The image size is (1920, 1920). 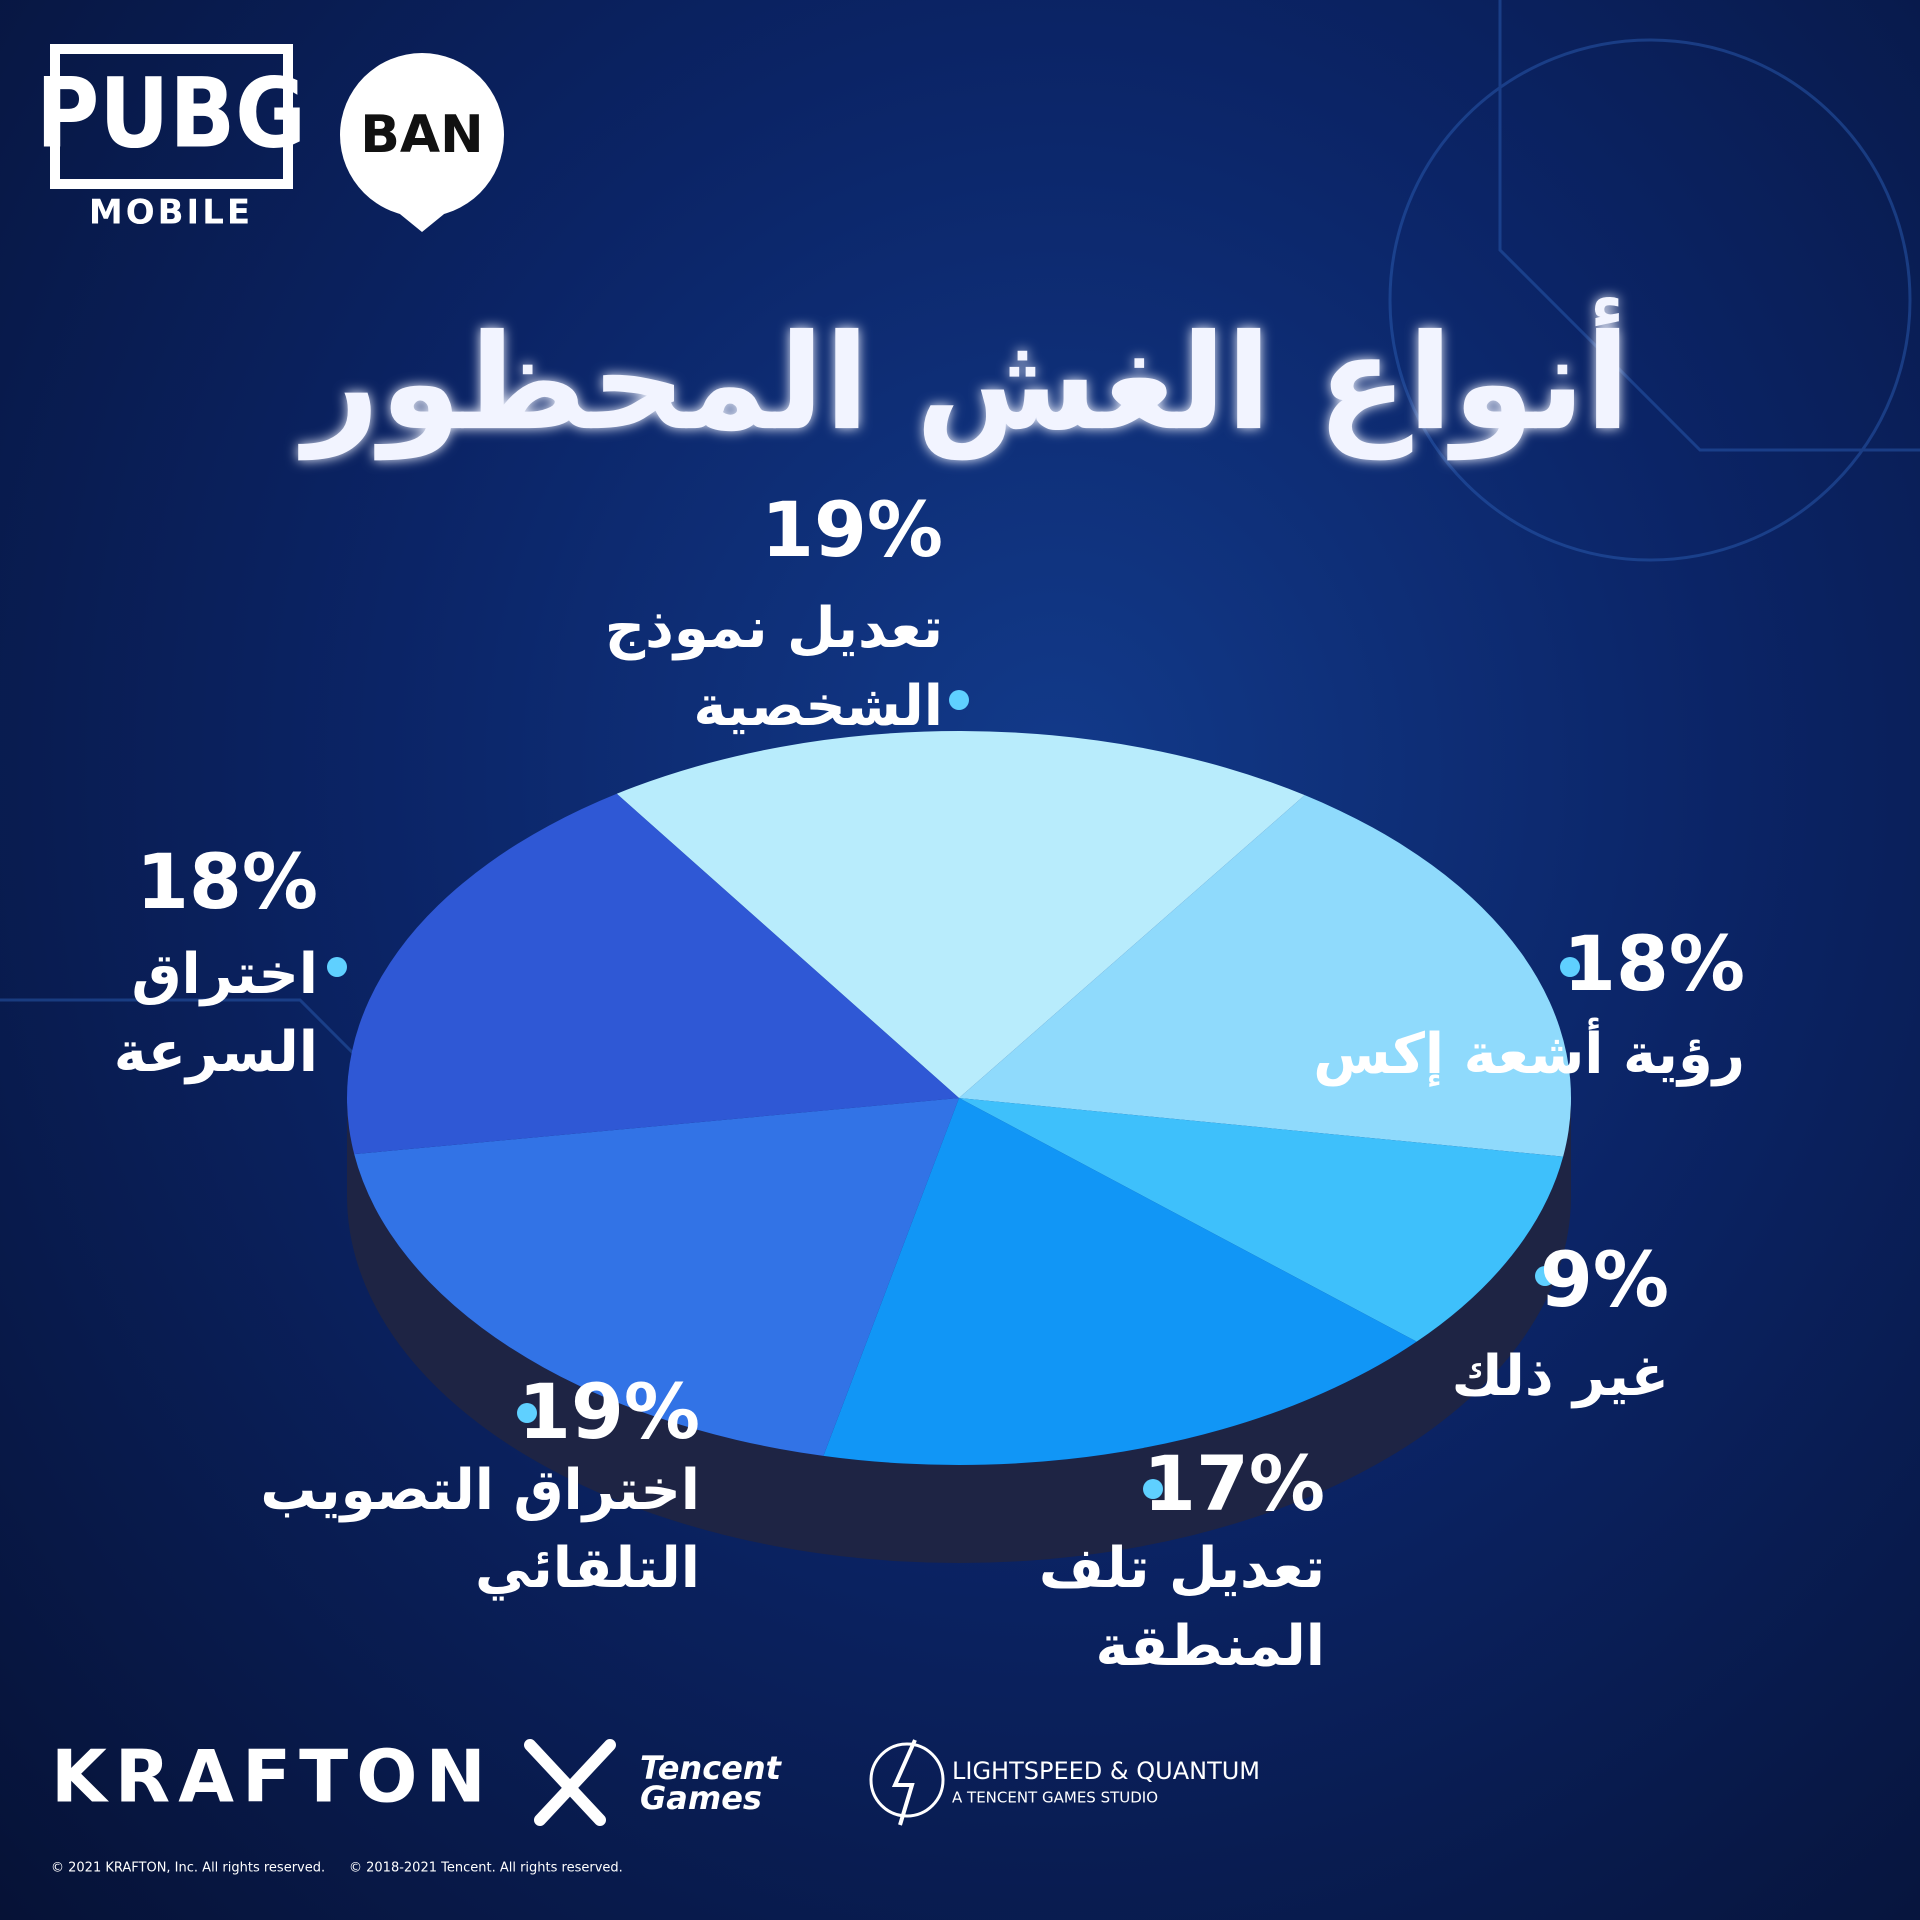 I want to click on lightspeed-mark, so click(x=907, y=1780).